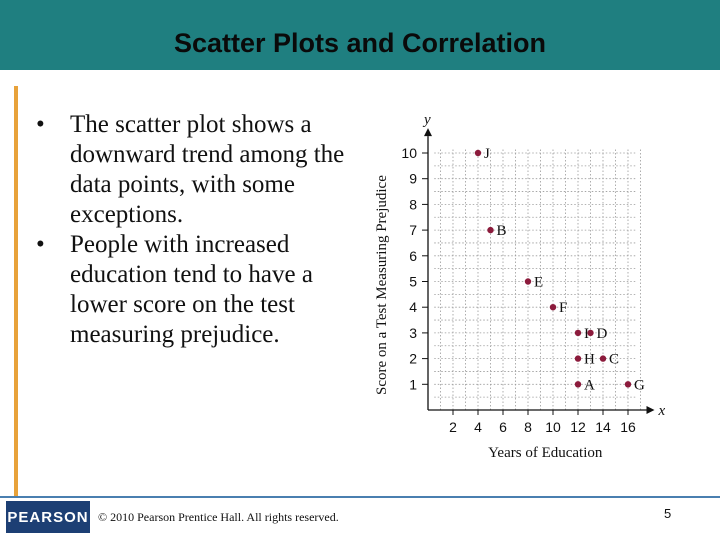 This screenshot has height=542, width=720. I want to click on data-point-label: I, so click(586, 334).